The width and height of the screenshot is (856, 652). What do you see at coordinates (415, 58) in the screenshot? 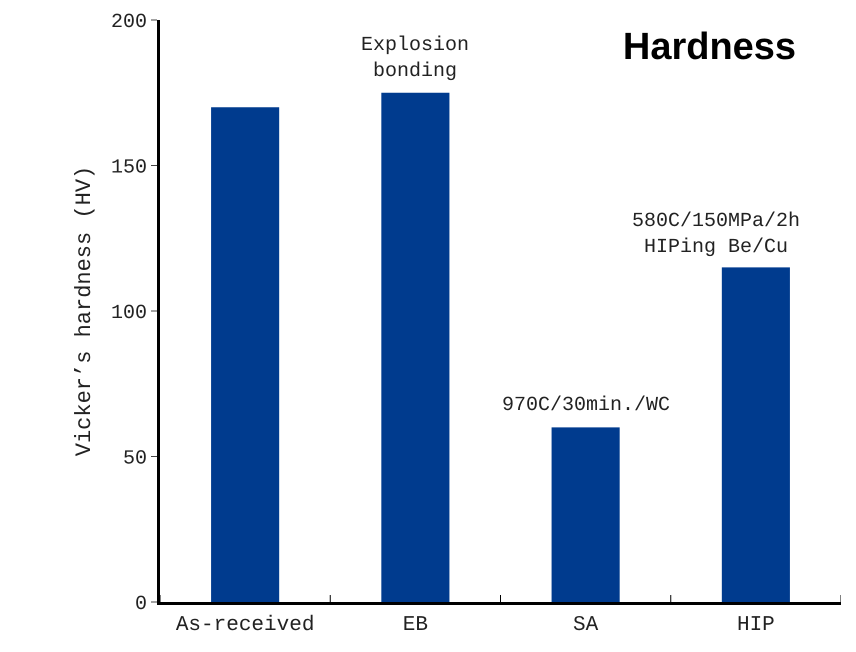
I see `annotation: Explosion bonding` at bounding box center [415, 58].